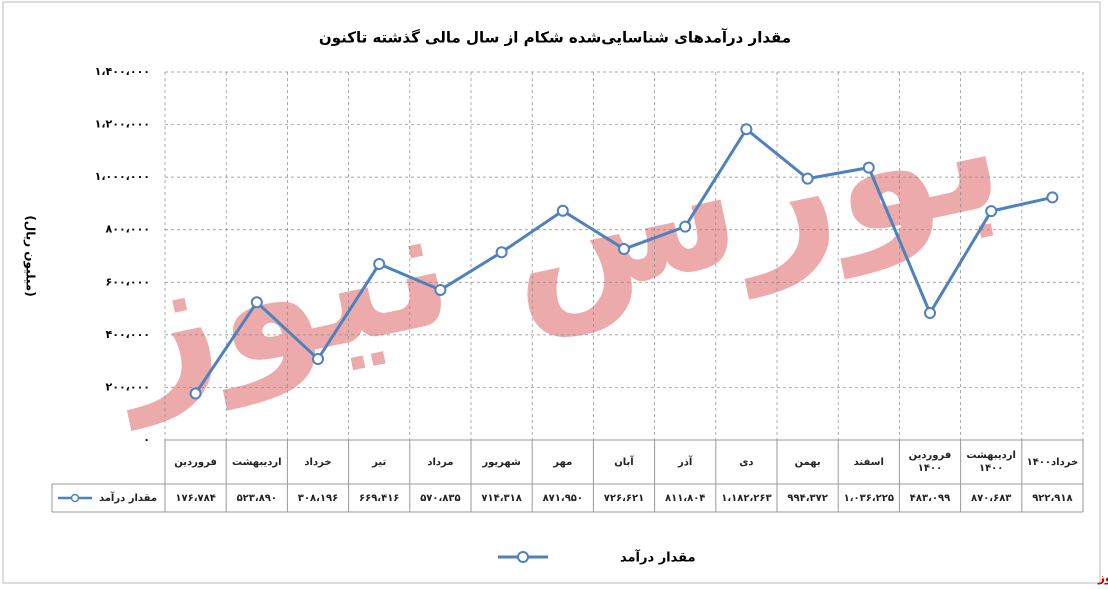 Image resolution: width=1108 pixels, height=589 pixels. I want to click on category-label: شهریور, so click(501, 462).